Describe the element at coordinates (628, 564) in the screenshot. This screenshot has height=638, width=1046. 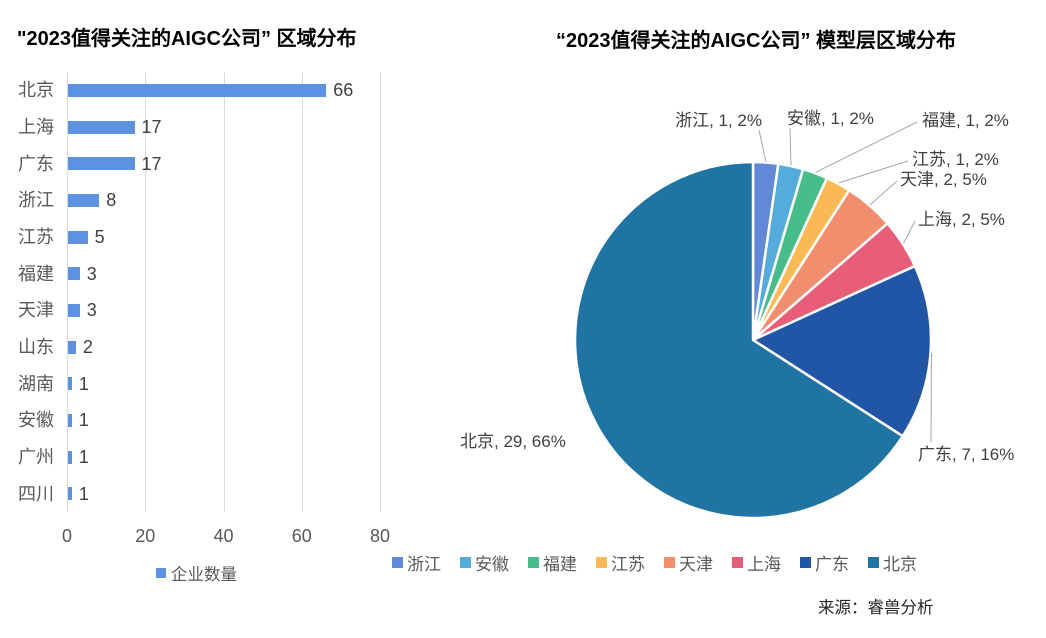
I see `legend-label: 江苏` at that location.